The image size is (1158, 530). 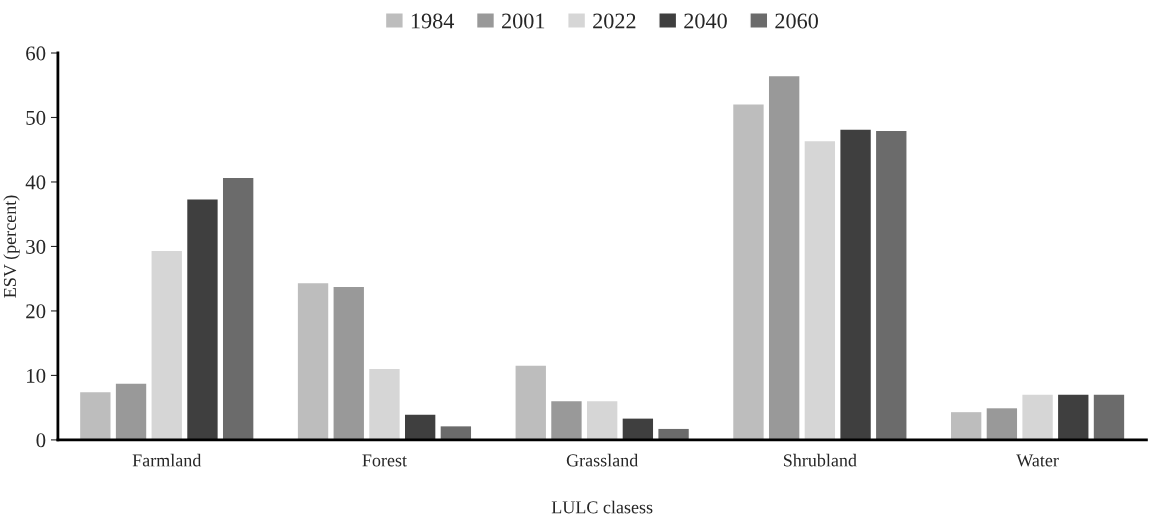 What do you see at coordinates (36, 375) in the screenshot?
I see `y-tick-label: 10` at bounding box center [36, 375].